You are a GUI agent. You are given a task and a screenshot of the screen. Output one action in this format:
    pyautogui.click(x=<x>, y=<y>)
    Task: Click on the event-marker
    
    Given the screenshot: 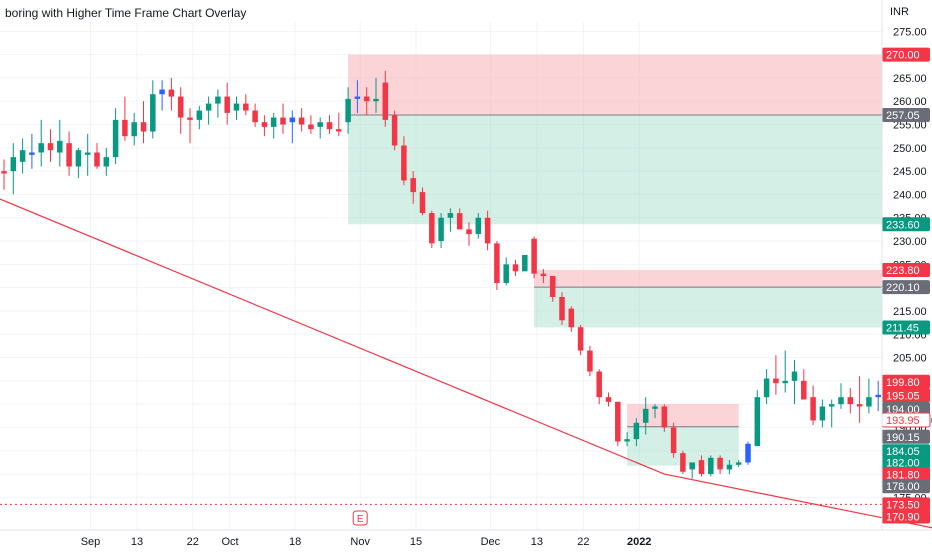 What is the action you would take?
    pyautogui.click(x=360, y=518)
    